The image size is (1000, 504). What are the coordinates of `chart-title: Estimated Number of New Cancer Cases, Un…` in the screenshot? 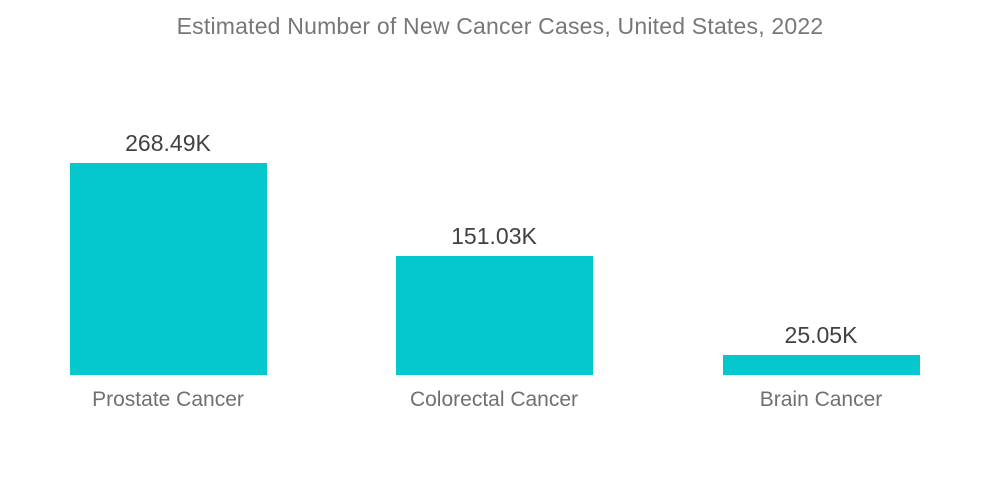 It's located at (500, 26).